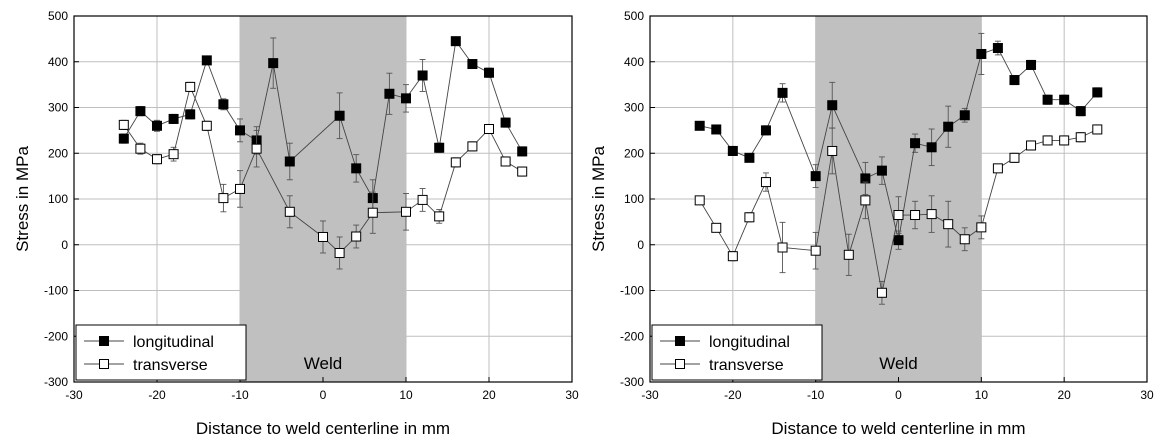  What do you see at coordinates (632, 382) in the screenshot?
I see `y-tick-label: -300` at bounding box center [632, 382].